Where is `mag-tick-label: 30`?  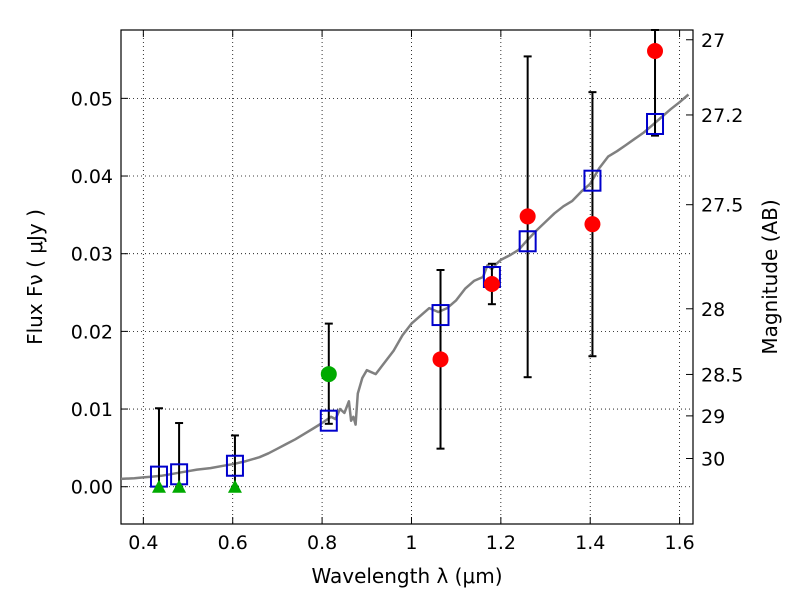 mag-tick-label: 30 is located at coordinates (713, 460).